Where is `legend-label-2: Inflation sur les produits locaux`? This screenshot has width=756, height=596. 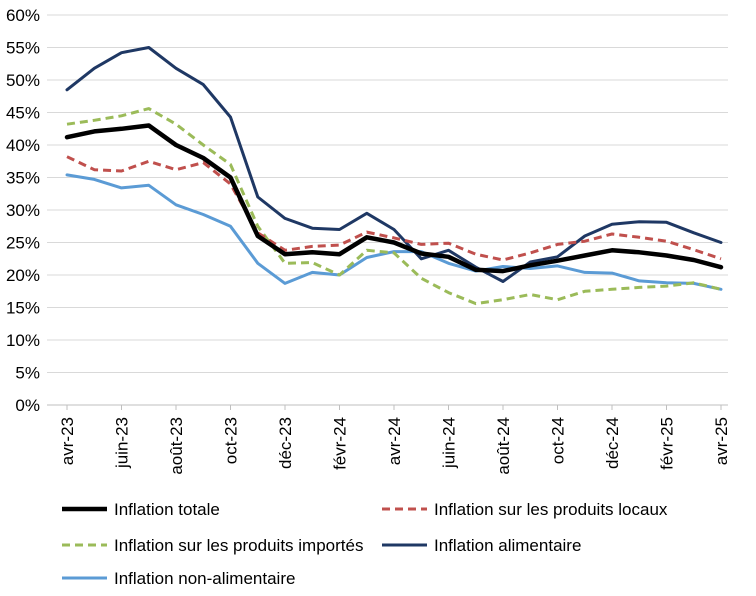
legend-label-2: Inflation sur les produits locaux is located at coordinates (551, 509).